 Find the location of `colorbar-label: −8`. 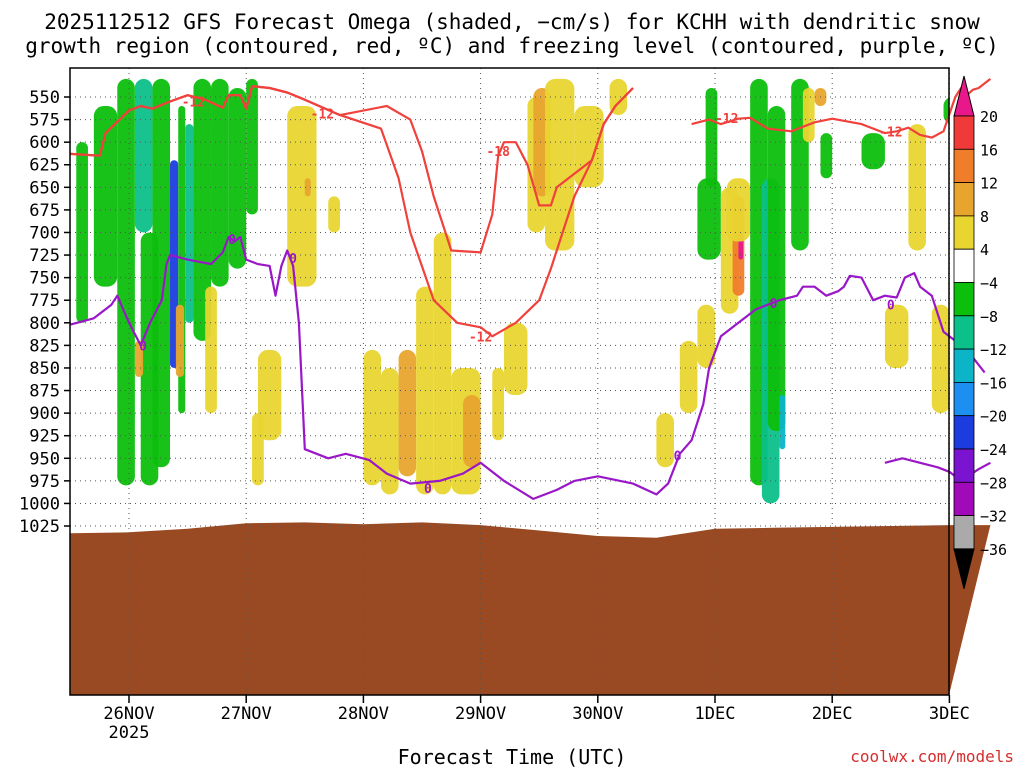

colorbar-label: −8 is located at coordinates (989, 317).